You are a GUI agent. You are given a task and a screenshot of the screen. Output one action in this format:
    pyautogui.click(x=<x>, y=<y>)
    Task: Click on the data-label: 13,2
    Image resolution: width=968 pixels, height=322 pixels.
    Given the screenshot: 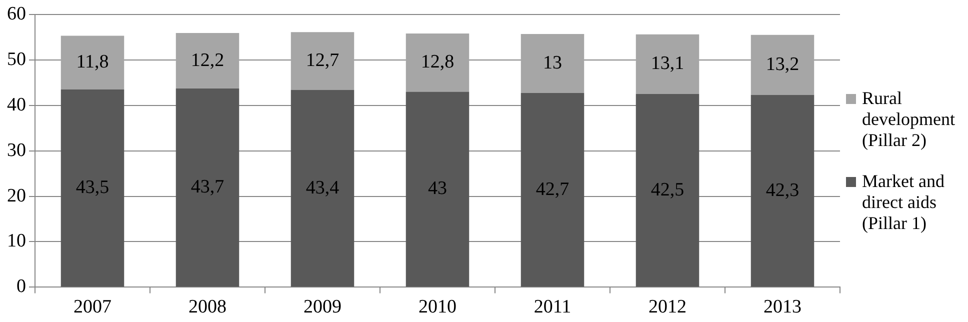 What is the action you would take?
    pyautogui.click(x=783, y=64)
    